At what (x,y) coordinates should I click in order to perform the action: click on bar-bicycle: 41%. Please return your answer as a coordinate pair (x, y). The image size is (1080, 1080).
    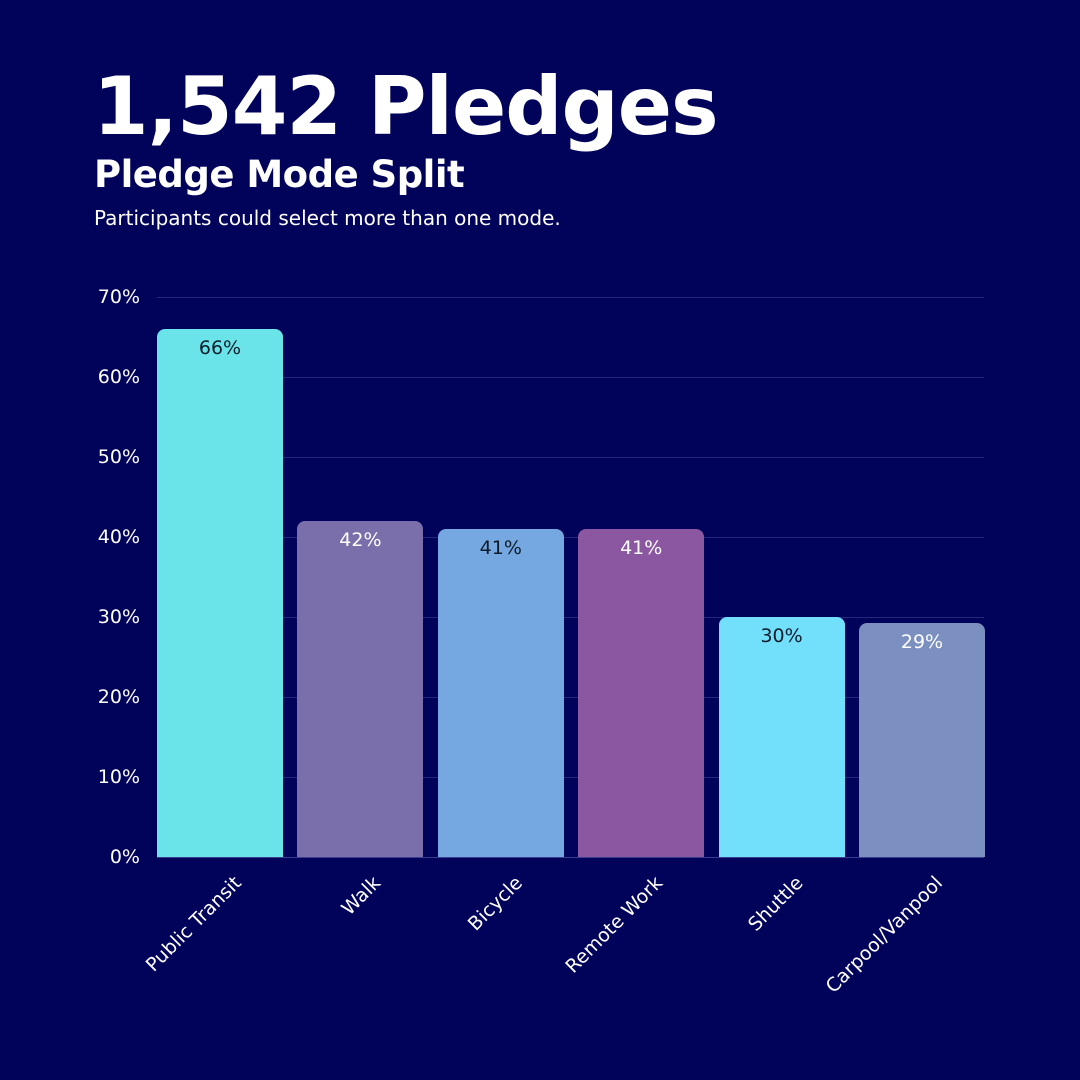
    Looking at the image, I should click on (500, 693).